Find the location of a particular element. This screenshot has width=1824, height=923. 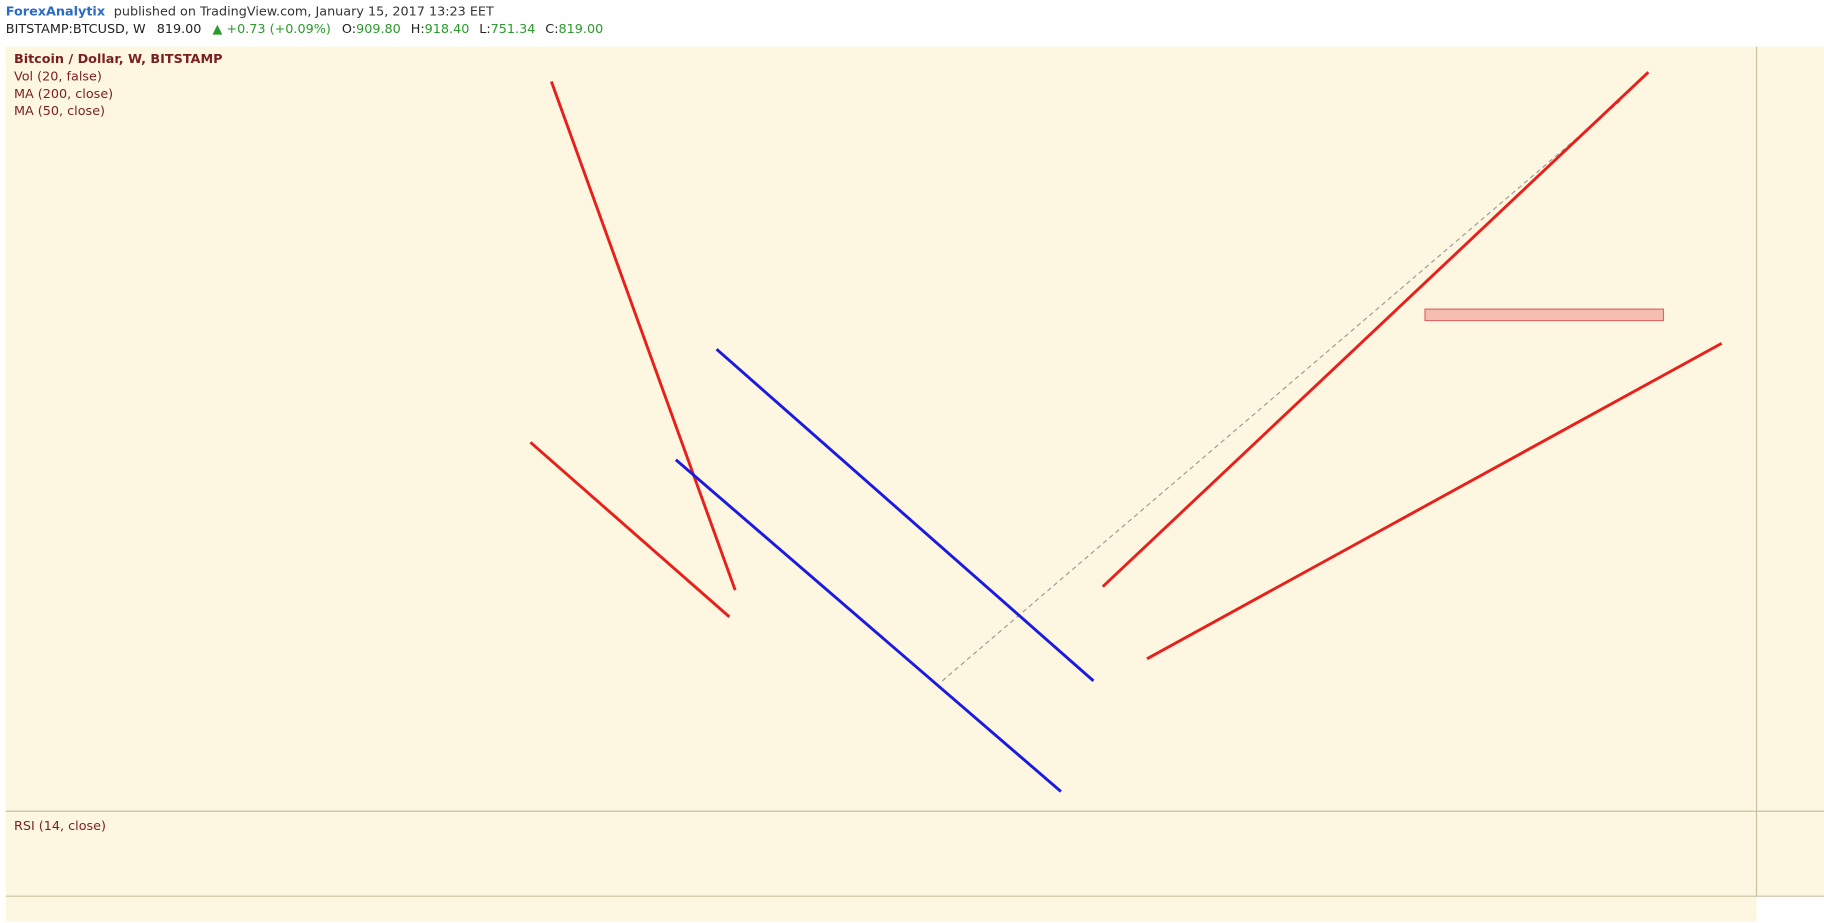

indicator-legend: MA (200, close) is located at coordinates (63, 94).